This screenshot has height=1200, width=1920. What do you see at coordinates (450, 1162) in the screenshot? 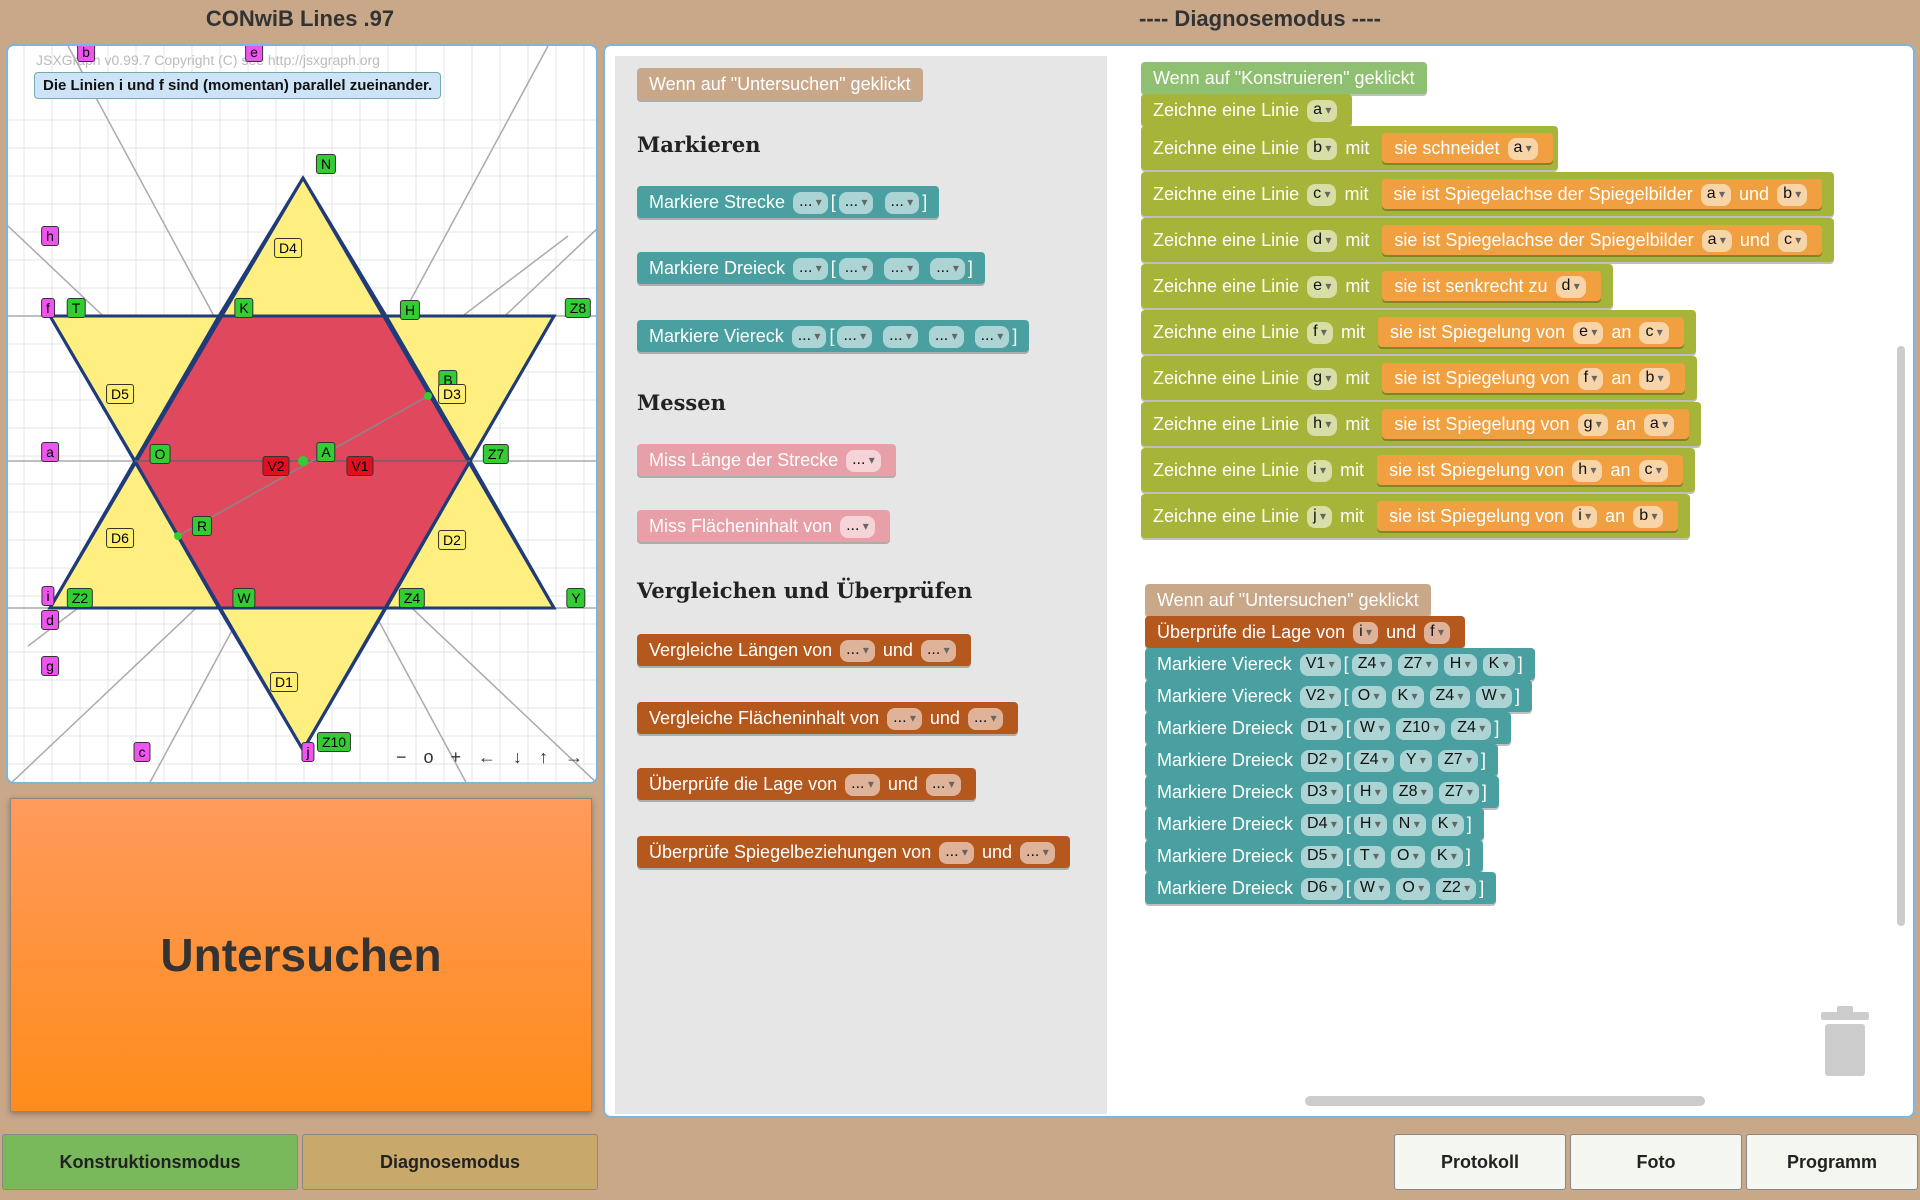
I see `diagnosemodus-button: Diagnosemodus` at bounding box center [450, 1162].